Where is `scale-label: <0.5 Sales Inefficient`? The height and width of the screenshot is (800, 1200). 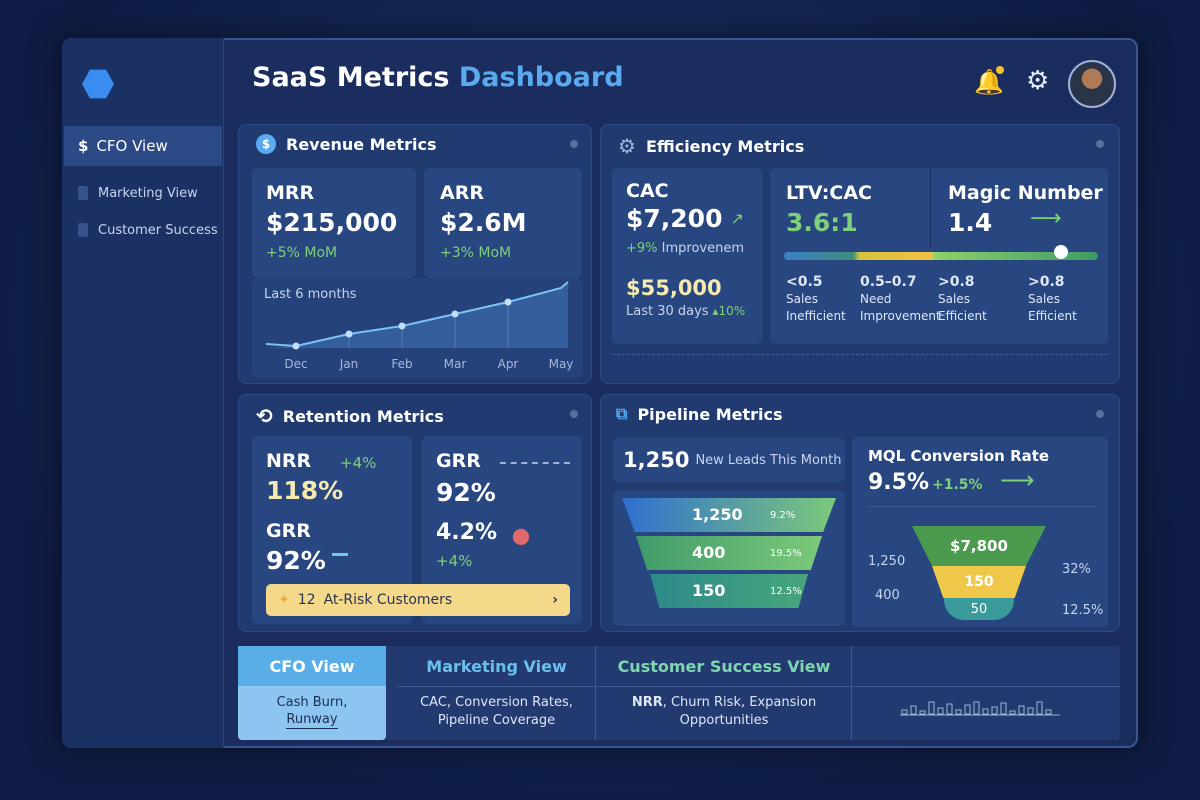 scale-label: <0.5 Sales Inefficient is located at coordinates (816, 298).